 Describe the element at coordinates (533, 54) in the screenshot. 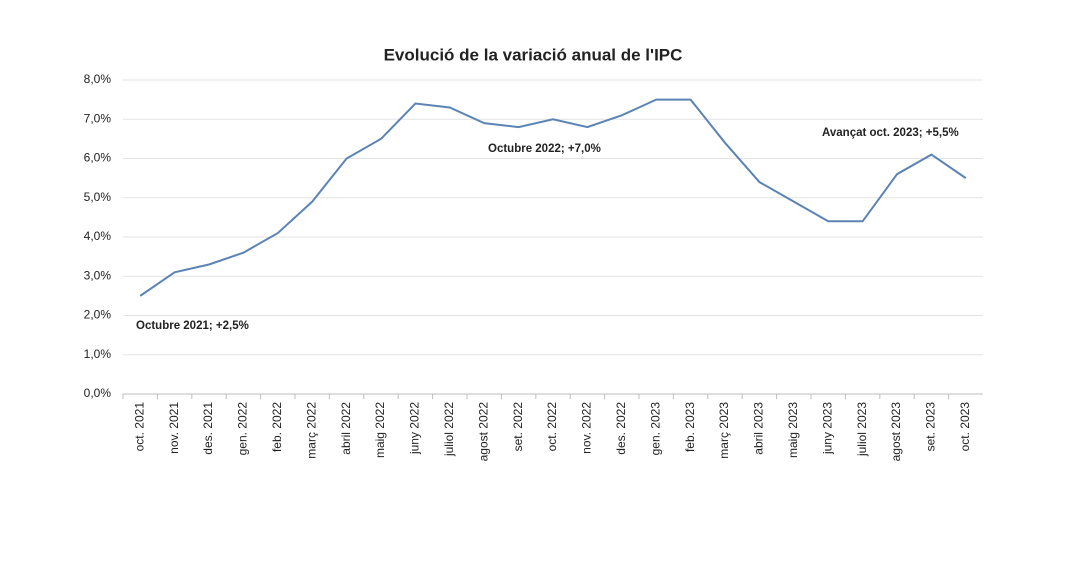

I see `chart-title: Evolució de la variació anual de l'IPC` at that location.